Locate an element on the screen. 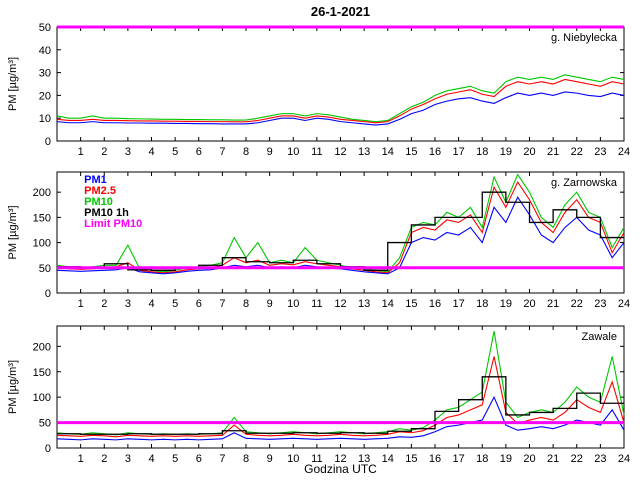  station-label: g. Zarnowska is located at coordinates (584, 183).